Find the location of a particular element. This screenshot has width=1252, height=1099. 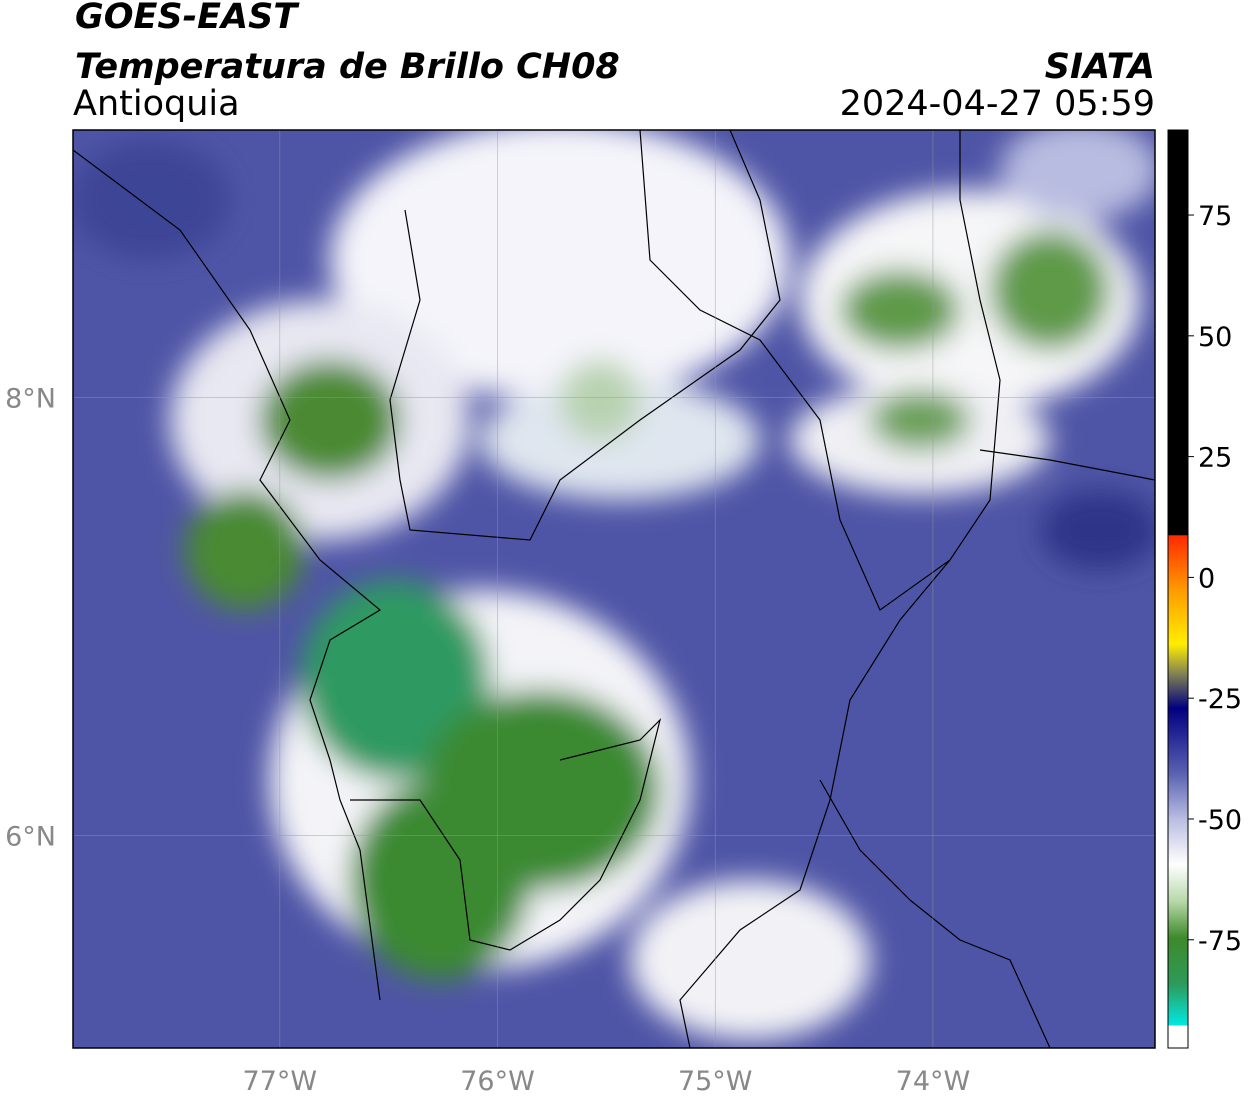

subtitle: Temperatura de Brillo CH08 is located at coordinates (347, 67).